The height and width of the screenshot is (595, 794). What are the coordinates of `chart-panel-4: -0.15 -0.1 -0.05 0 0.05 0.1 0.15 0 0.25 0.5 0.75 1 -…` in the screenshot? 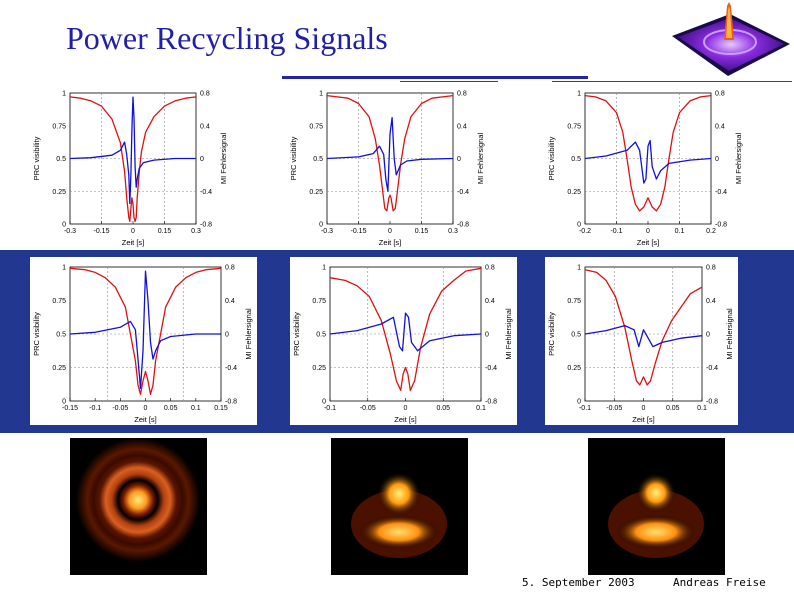 It's located at (143, 341).